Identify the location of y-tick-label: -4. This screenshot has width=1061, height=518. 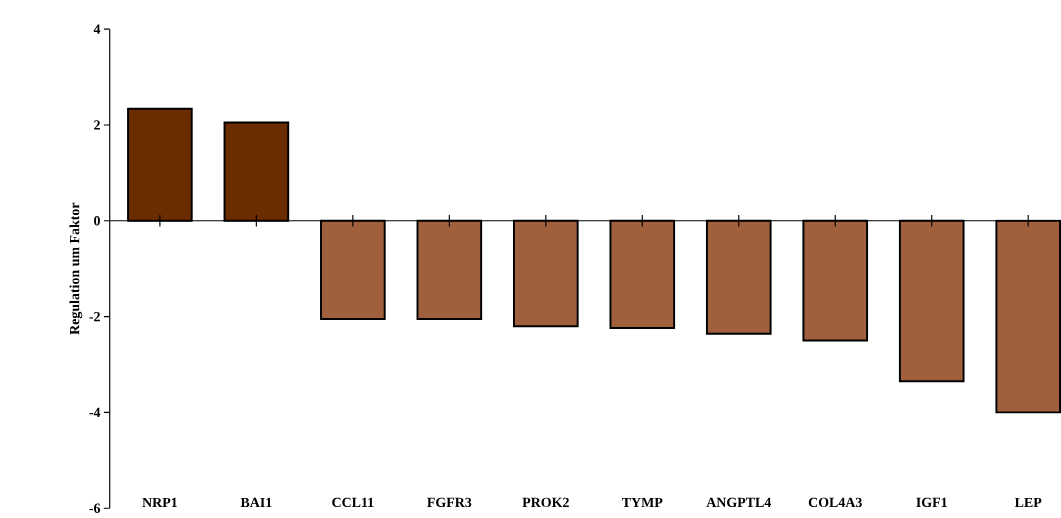
(95, 412).